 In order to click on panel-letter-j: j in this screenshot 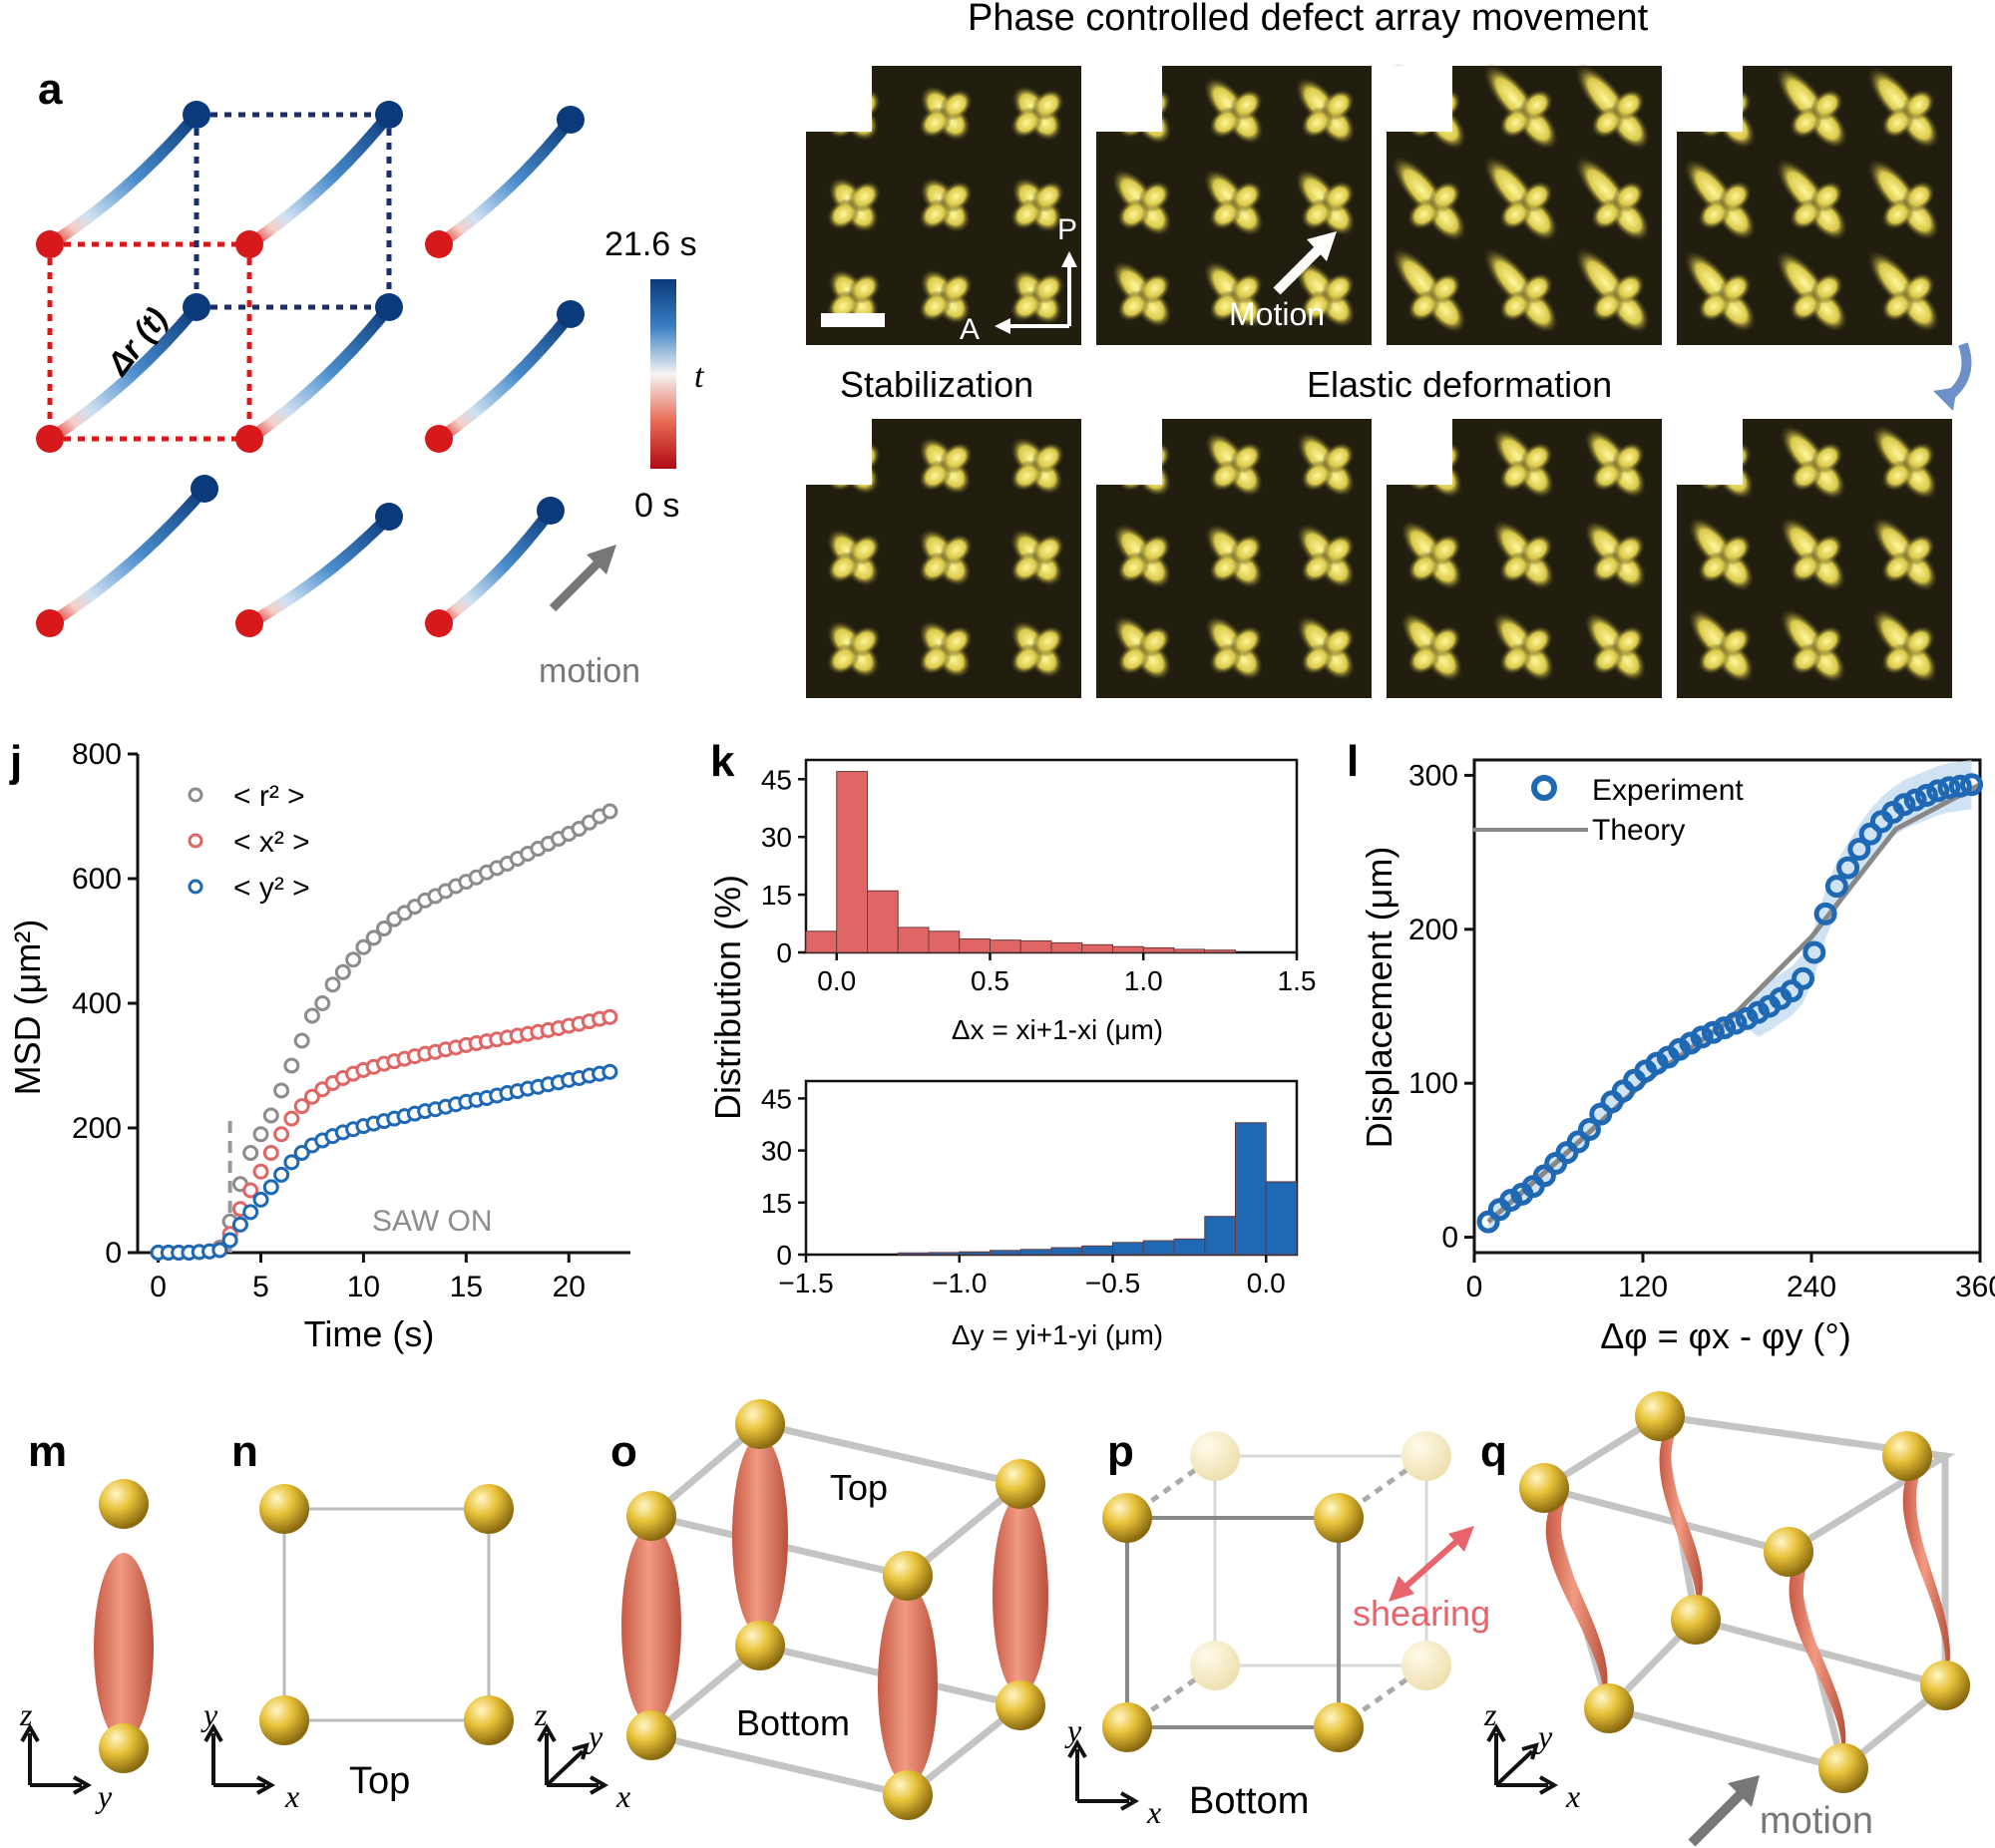, I will do `click(15, 761)`.